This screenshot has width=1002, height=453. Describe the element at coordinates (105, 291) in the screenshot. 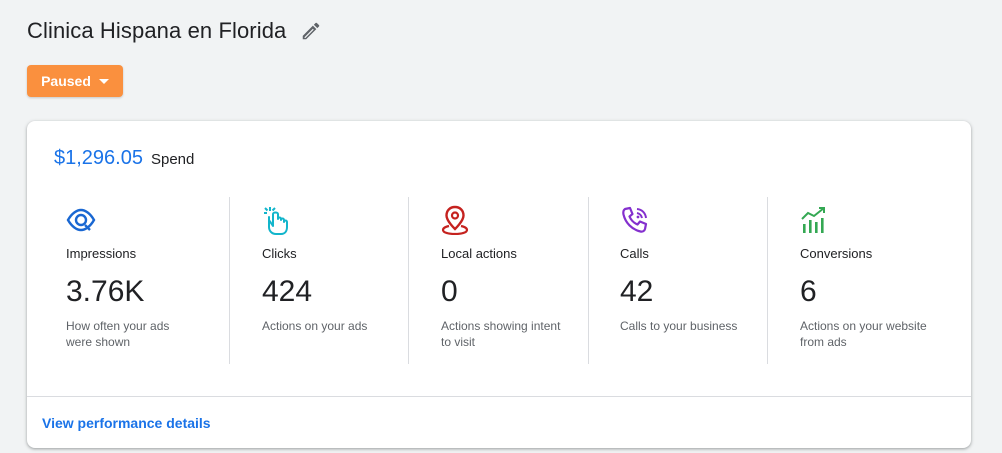

I see `metric-value: 3.76K` at that location.